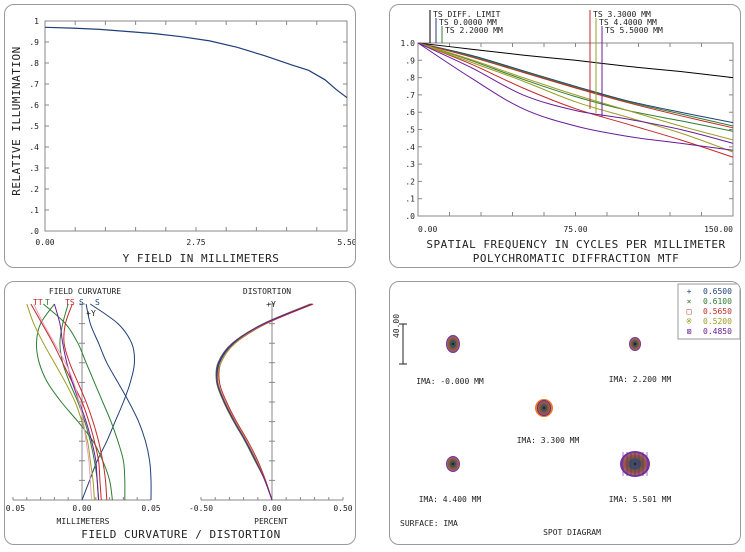 This screenshot has width=745, height=552. What do you see at coordinates (717, 291) in the screenshot?
I see `spot-legend-value: 0.6500` at bounding box center [717, 291].